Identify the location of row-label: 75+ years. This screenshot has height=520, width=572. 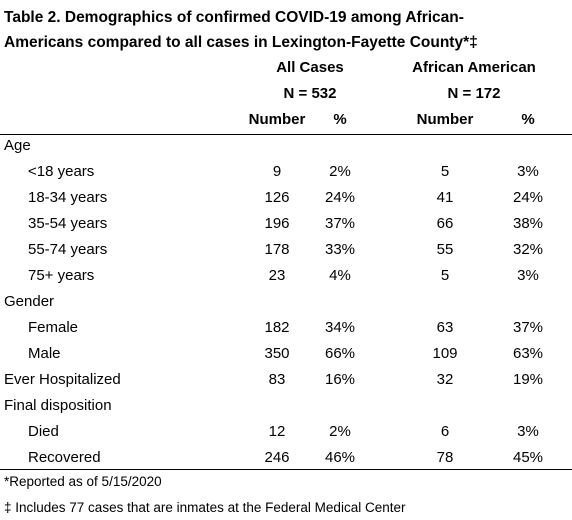
(61, 275).